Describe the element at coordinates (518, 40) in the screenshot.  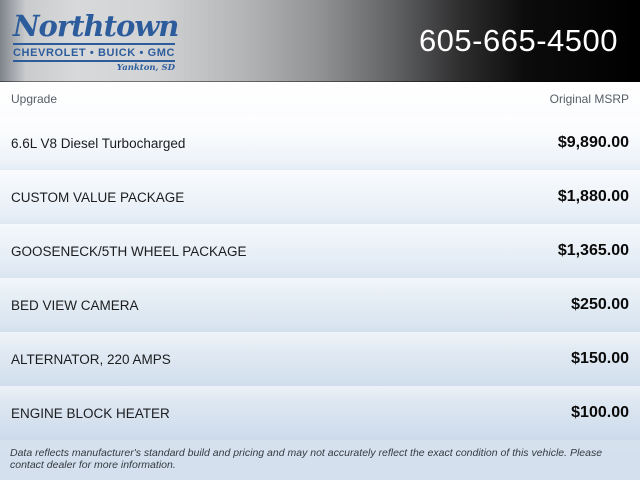
I see `dealer-phone-number: 605-665-4500` at that location.